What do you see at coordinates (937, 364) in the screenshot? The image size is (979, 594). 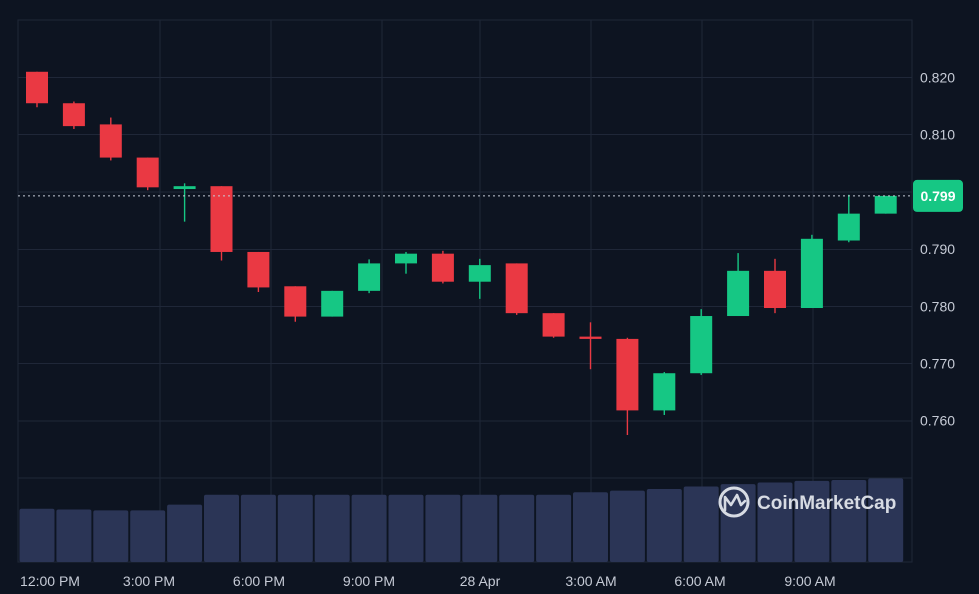 I see `y-tick-label: 0.770` at bounding box center [937, 364].